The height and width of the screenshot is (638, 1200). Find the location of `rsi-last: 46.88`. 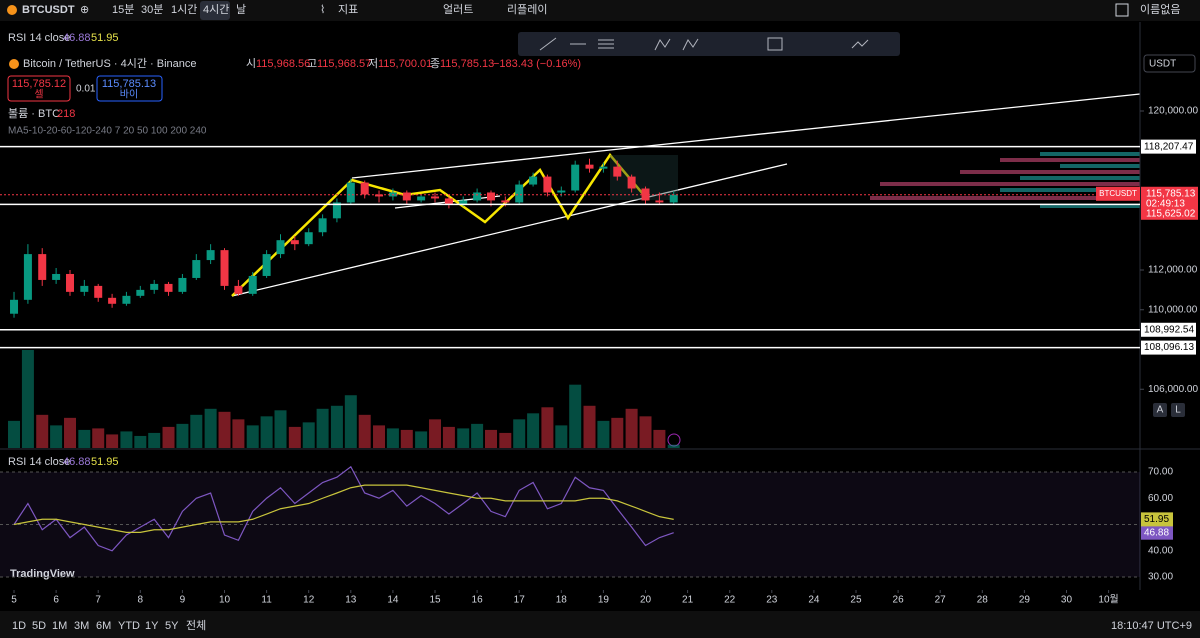

rsi-last: 46.88 is located at coordinates (1156, 532).